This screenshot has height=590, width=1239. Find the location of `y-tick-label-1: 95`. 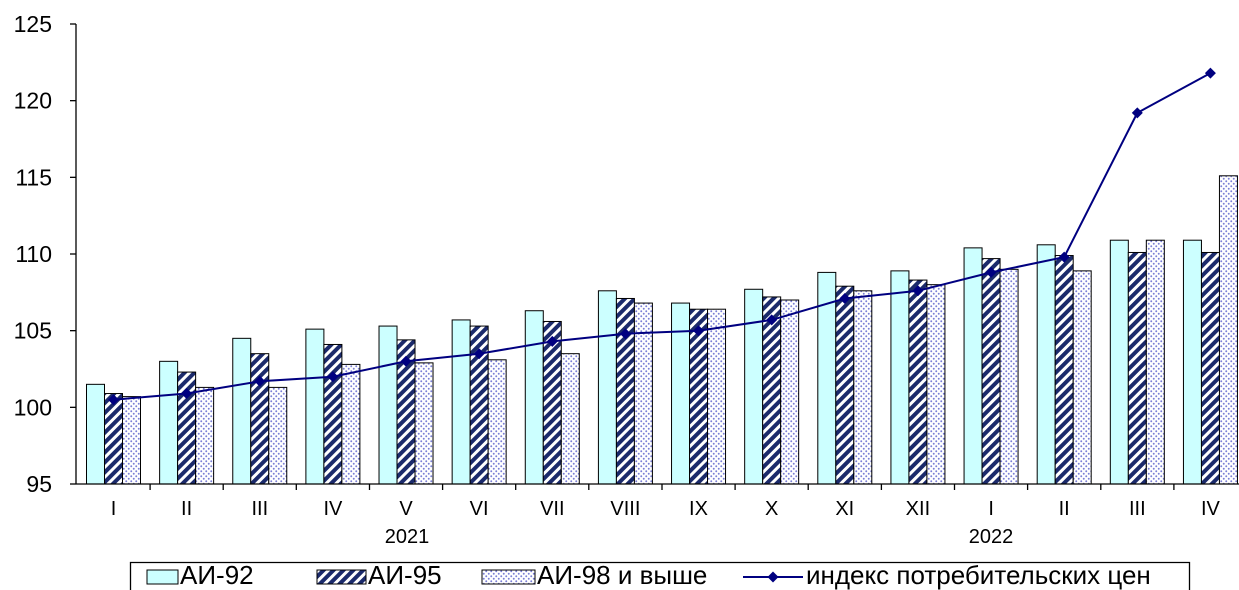

y-tick-label-1: 95 is located at coordinates (39, 484).